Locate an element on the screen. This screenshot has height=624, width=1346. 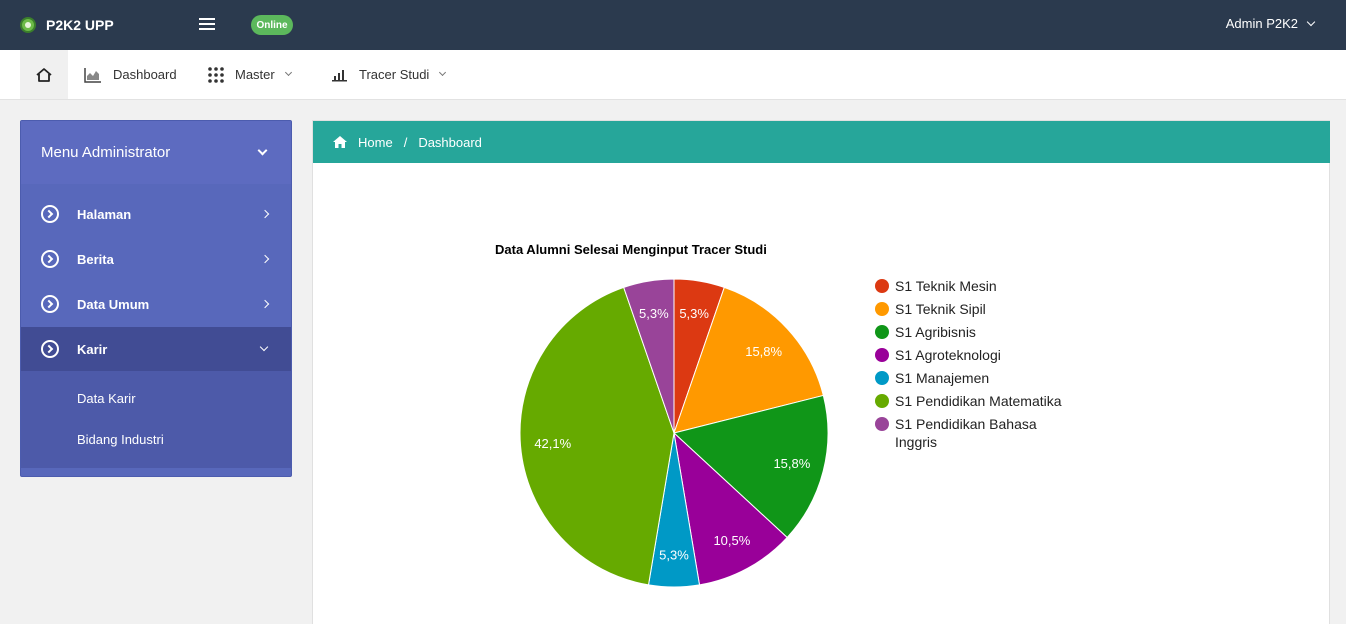
slice-label: 42,1% is located at coordinates (552, 443).